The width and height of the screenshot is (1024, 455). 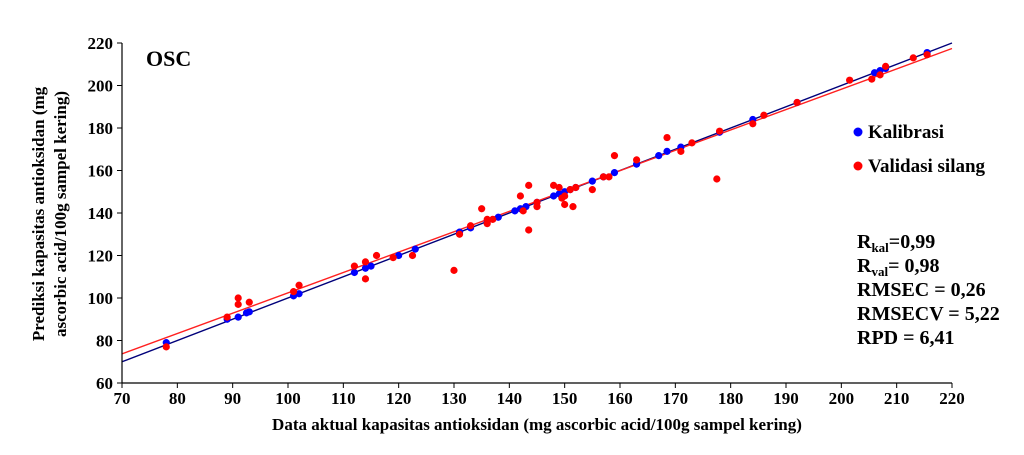 What do you see at coordinates (101, 171) in the screenshot?
I see `y-tick-label: 160` at bounding box center [101, 171].